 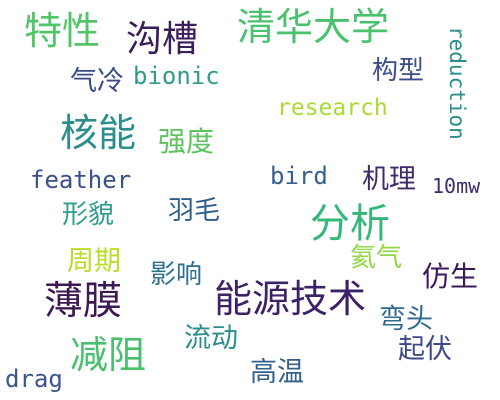 What do you see at coordinates (194, 211) in the screenshot?
I see `word-yumao: 羽毛` at bounding box center [194, 211].